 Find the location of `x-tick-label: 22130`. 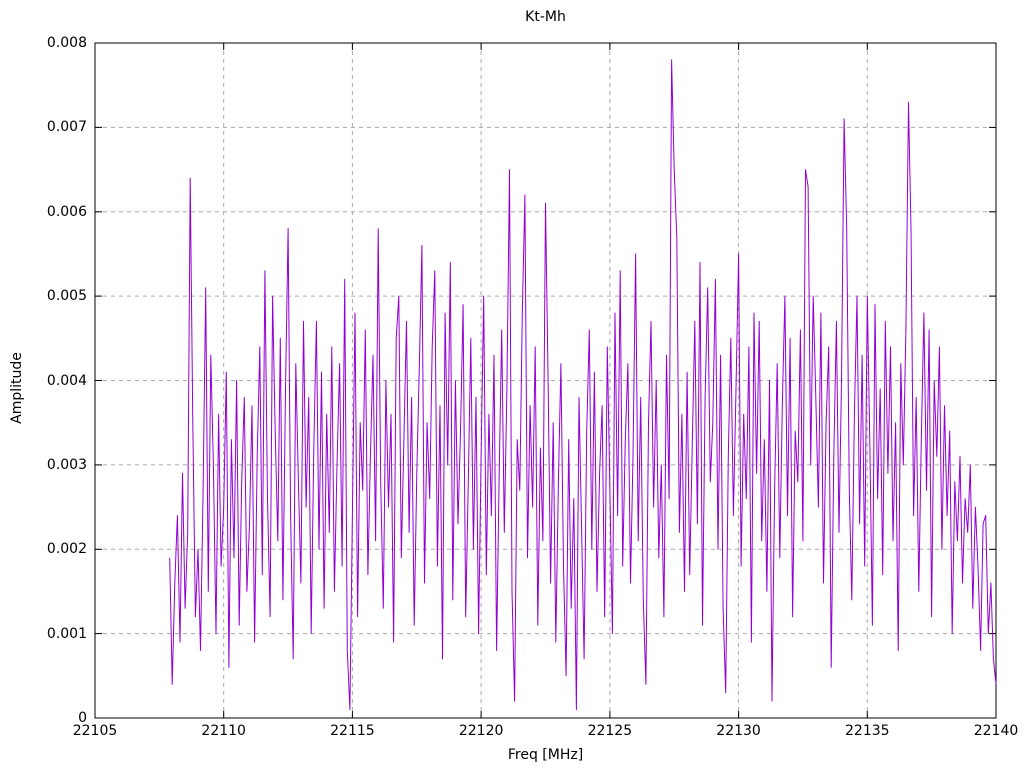

x-tick-label: 22130 is located at coordinates (738, 731).